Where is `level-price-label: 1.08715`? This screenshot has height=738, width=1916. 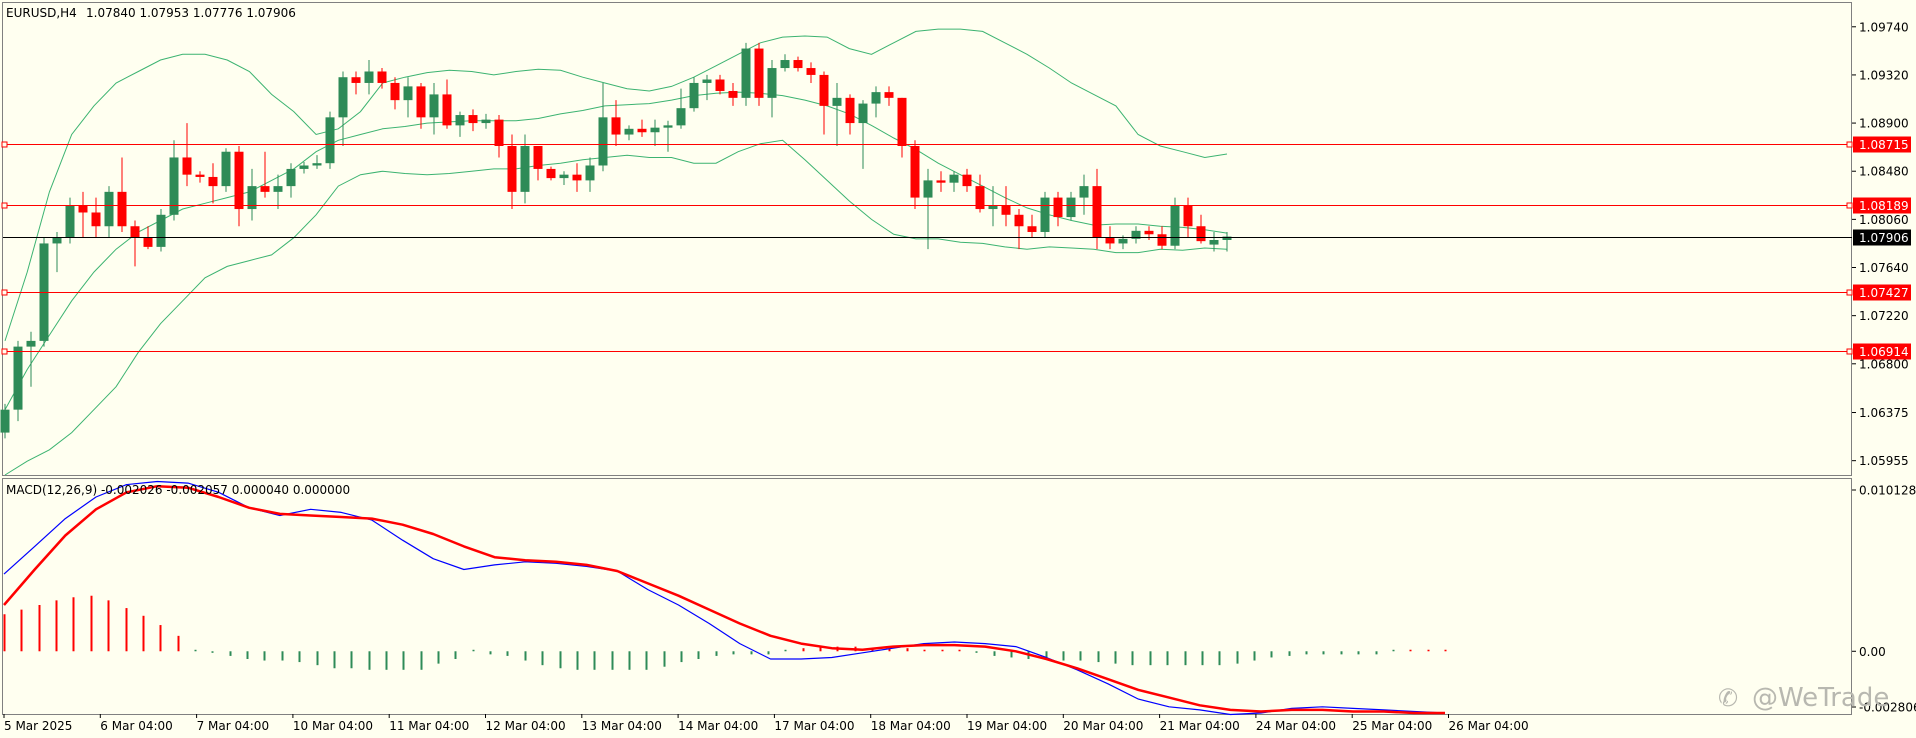
level-price-label: 1.08715 is located at coordinates (1884, 145).